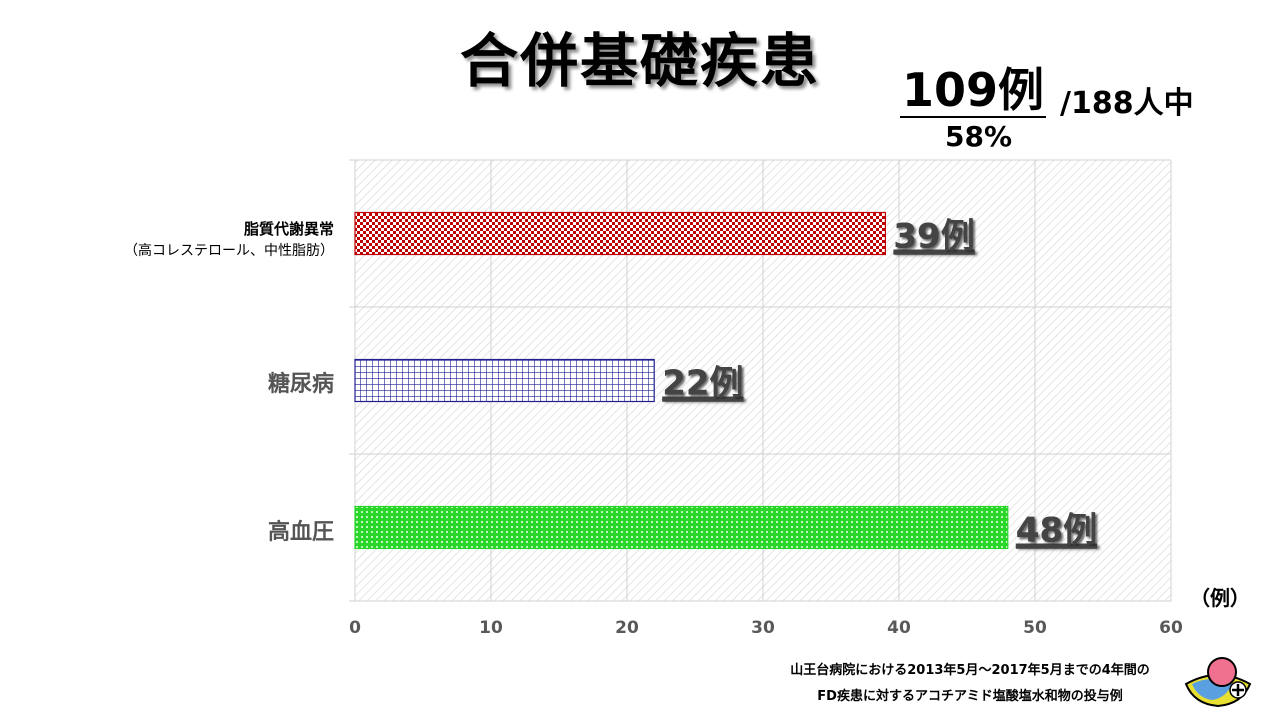 The image size is (1280, 720). What do you see at coordinates (1127, 103) in the screenshot?
I see `summary-total: /188人中` at bounding box center [1127, 103].